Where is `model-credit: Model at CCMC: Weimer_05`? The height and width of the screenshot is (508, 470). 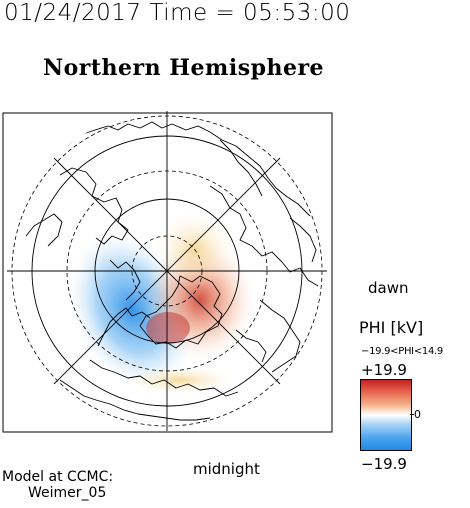
model-credit: Model at CCMC: Weimer_05 is located at coordinates (57, 485).